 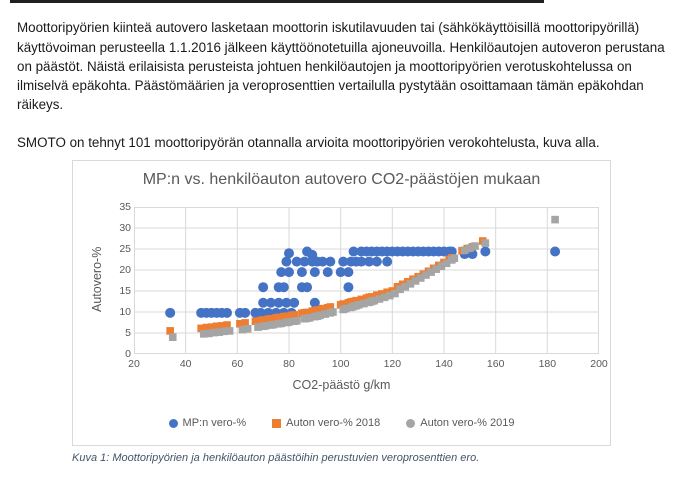 I want to click on y-tick-label: 15, so click(x=125, y=291).